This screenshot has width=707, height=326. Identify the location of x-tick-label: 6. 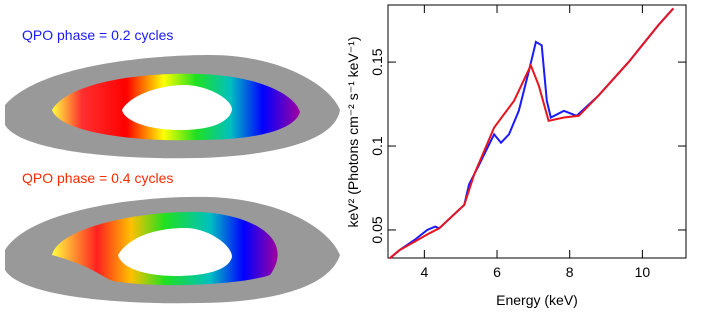
(497, 272).